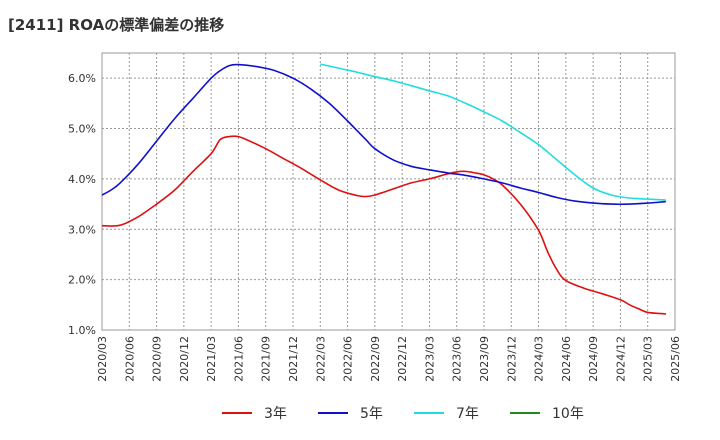 Image resolution: width=720 pixels, height=440 pixels. Describe the element at coordinates (82, 129) in the screenshot. I see `y-tick-label: 5.0%` at that location.